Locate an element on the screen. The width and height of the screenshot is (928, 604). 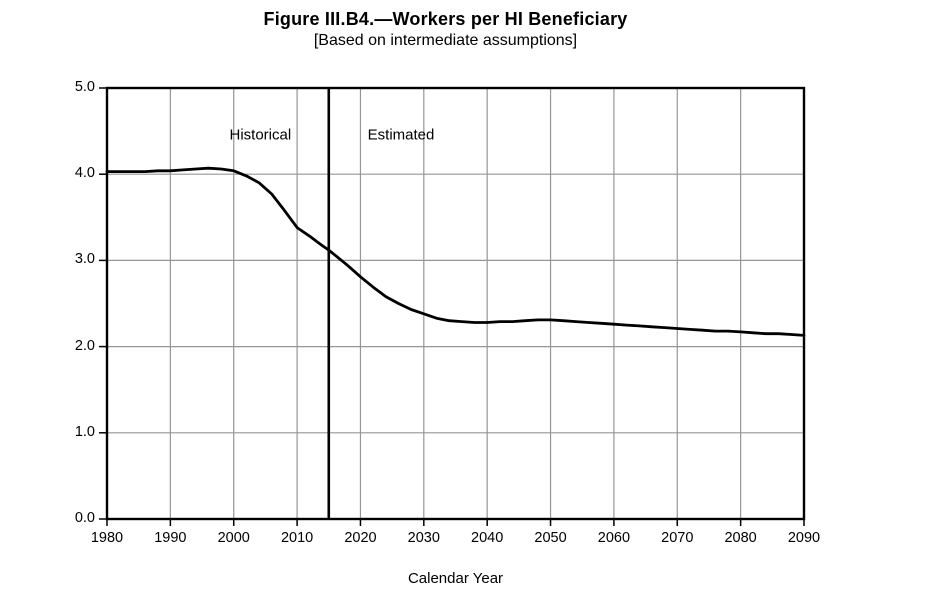
x-tick-label: 2010 is located at coordinates (297, 538).